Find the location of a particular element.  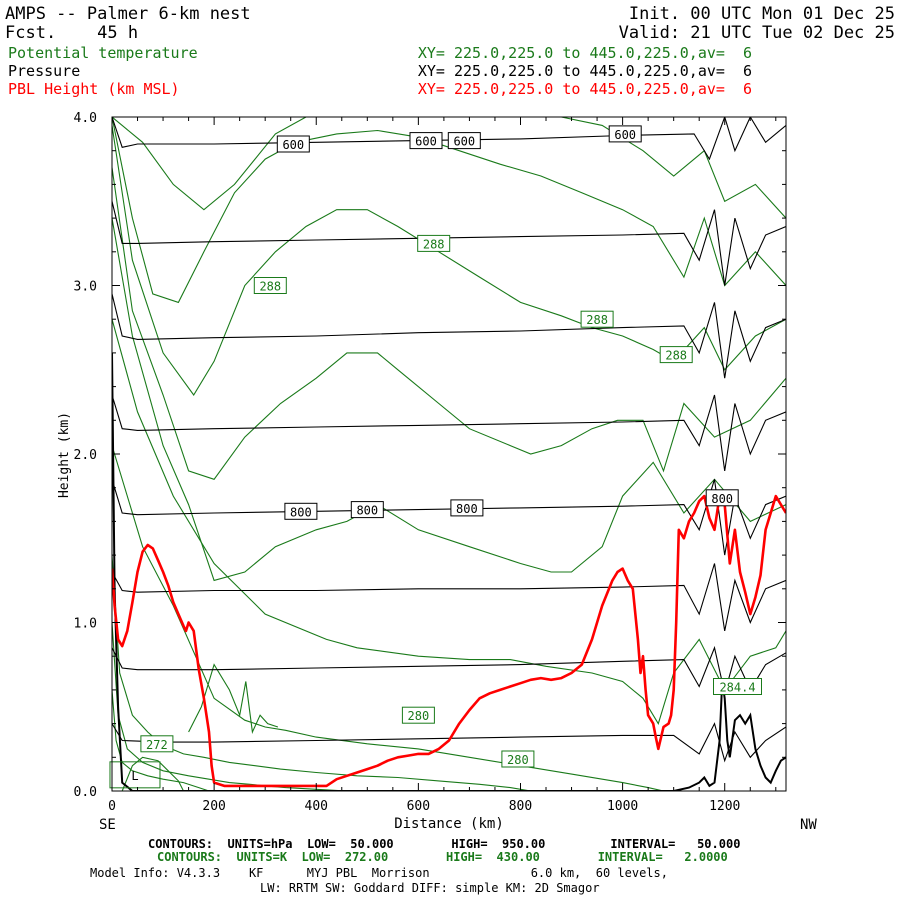

pressure-label-4: 800 is located at coordinates (301, 512).